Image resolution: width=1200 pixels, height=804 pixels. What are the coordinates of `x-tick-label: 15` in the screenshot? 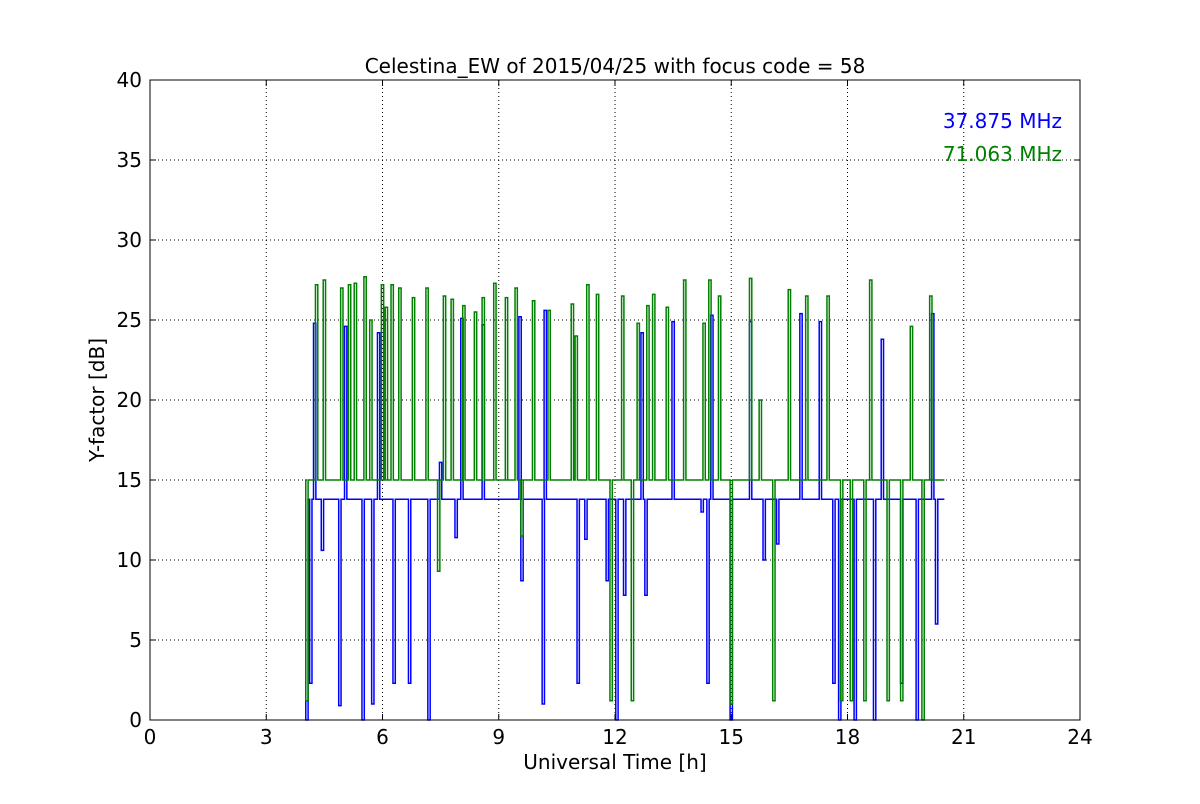 It's located at (731, 737).